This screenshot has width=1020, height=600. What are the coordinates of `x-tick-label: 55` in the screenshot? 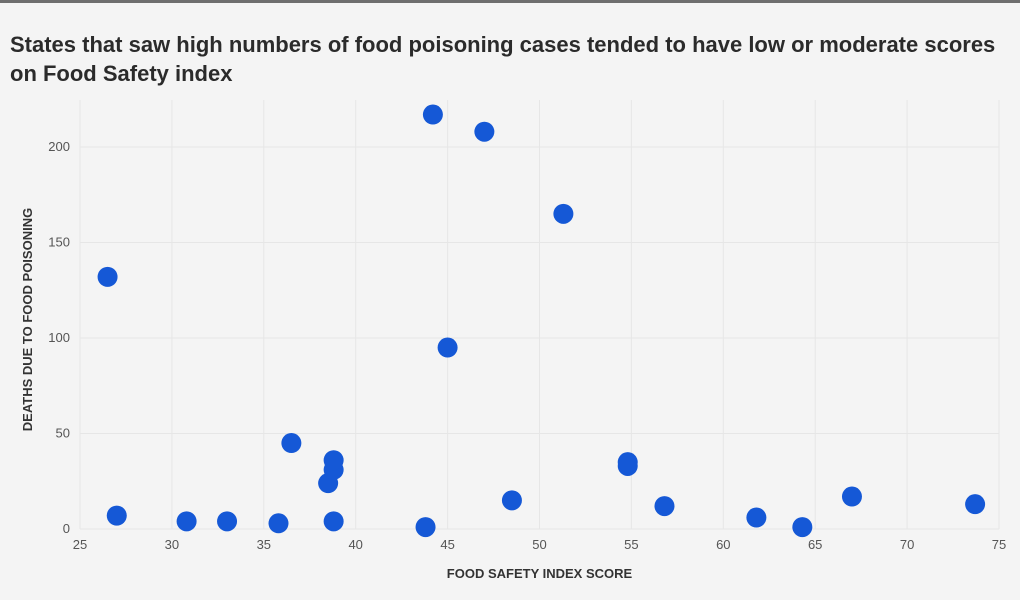 It's located at (631, 544).